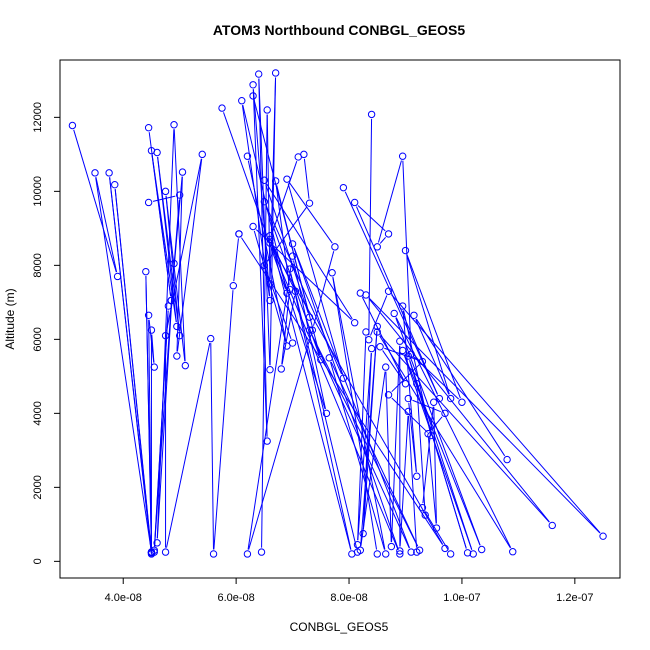 The height and width of the screenshot is (650, 650). What do you see at coordinates (461, 598) in the screenshot?
I see `x-tick-label: 1.0e-07` at bounding box center [461, 598].